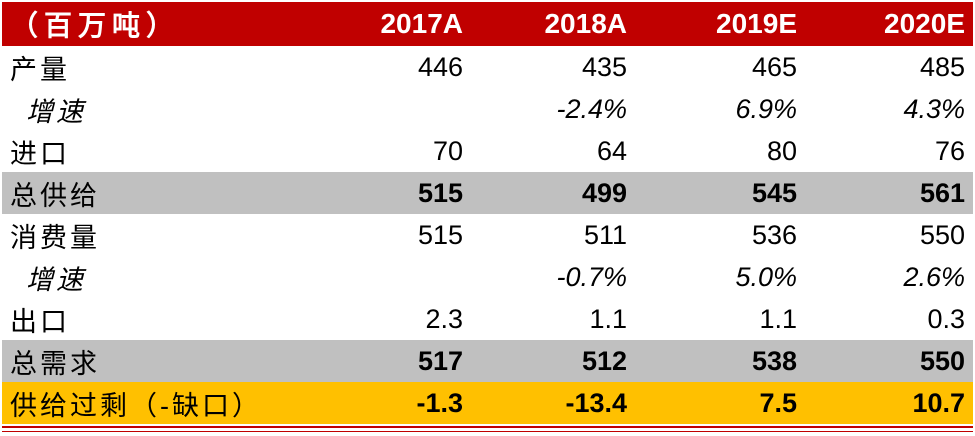 The image size is (975, 436). What do you see at coordinates (40, 321) in the screenshot?
I see `row-label: 出口` at bounding box center [40, 321].